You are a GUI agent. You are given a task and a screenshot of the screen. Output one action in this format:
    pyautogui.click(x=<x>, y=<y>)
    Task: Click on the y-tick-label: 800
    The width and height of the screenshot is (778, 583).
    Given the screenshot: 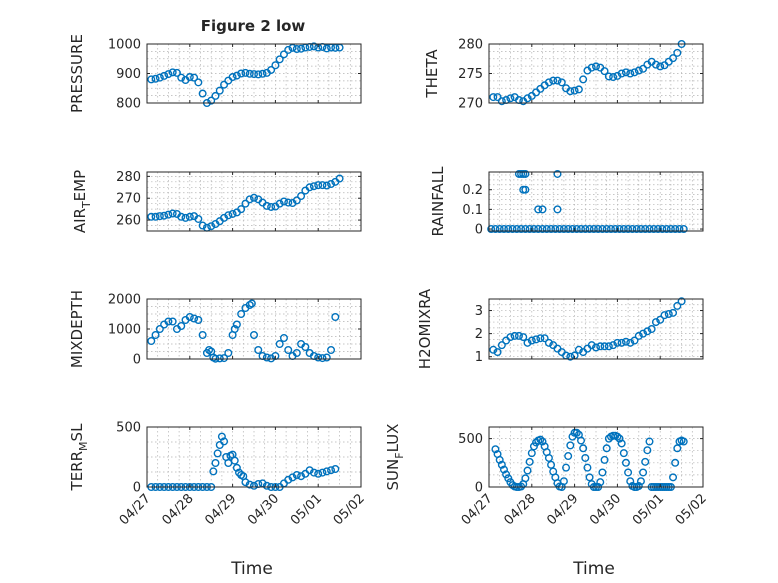 What is the action you would take?
    pyautogui.click(x=128, y=104)
    